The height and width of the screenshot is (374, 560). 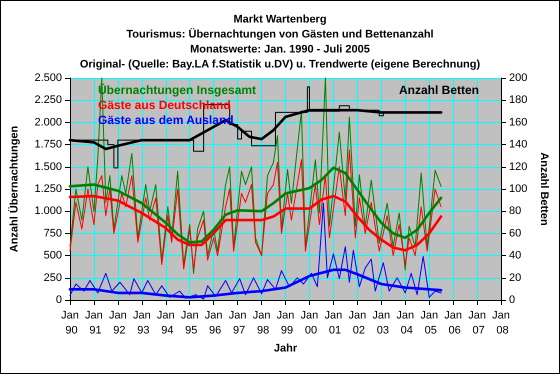 What do you see at coordinates (453, 323) in the screenshot?
I see `x-tick-label: Jan 06` at bounding box center [453, 323].